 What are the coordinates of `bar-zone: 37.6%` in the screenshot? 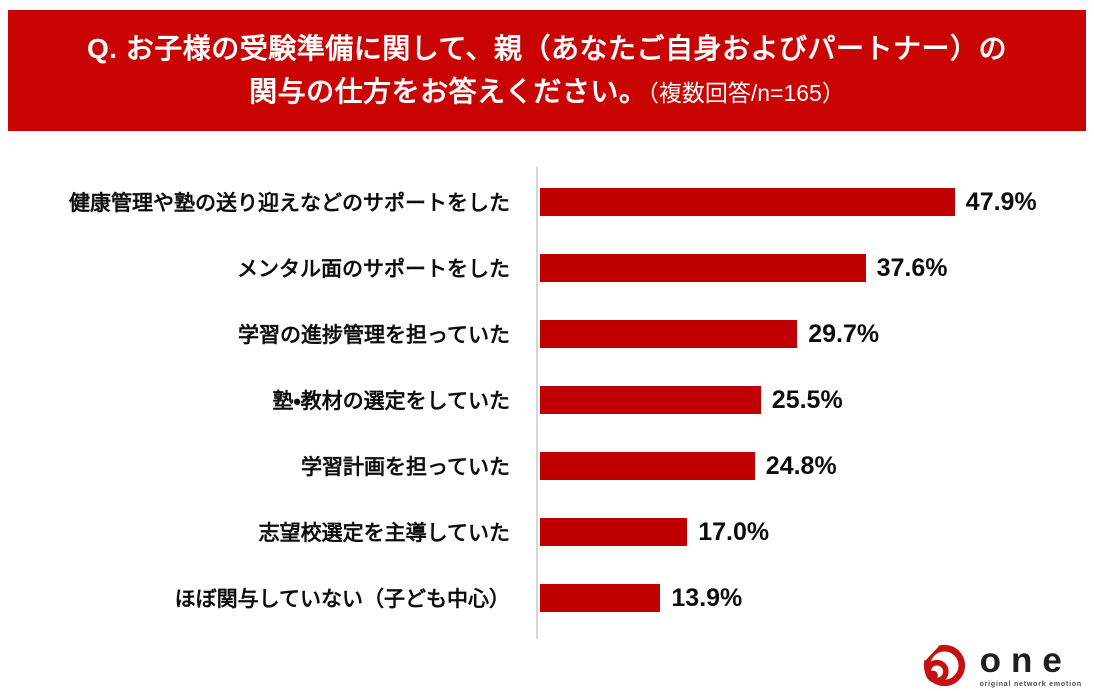 It's located at (815, 268).